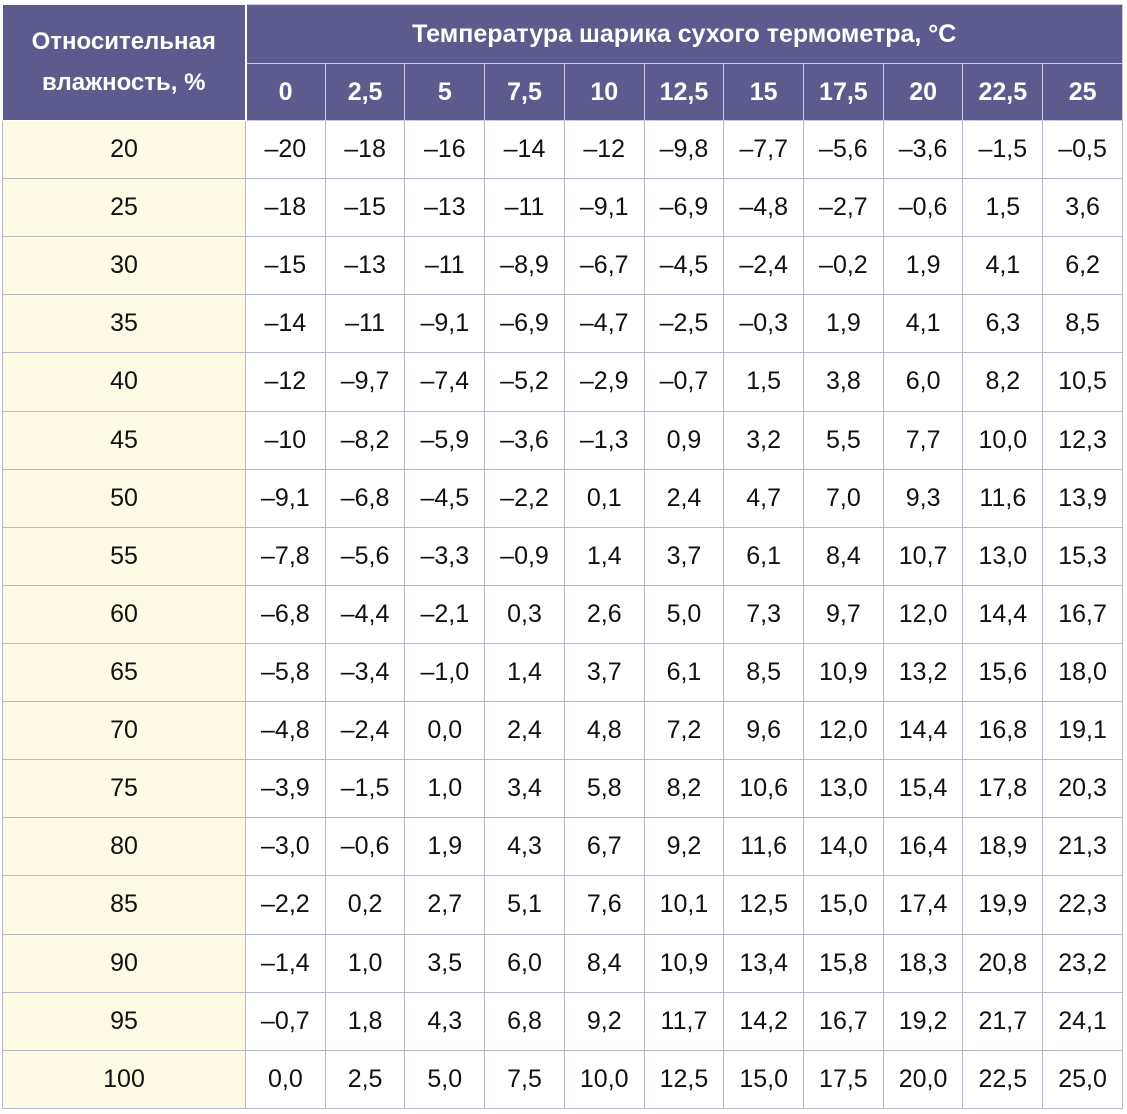  Describe the element at coordinates (1003, 440) in the screenshot. I see `table-cell-dew-point: 10,0` at that location.